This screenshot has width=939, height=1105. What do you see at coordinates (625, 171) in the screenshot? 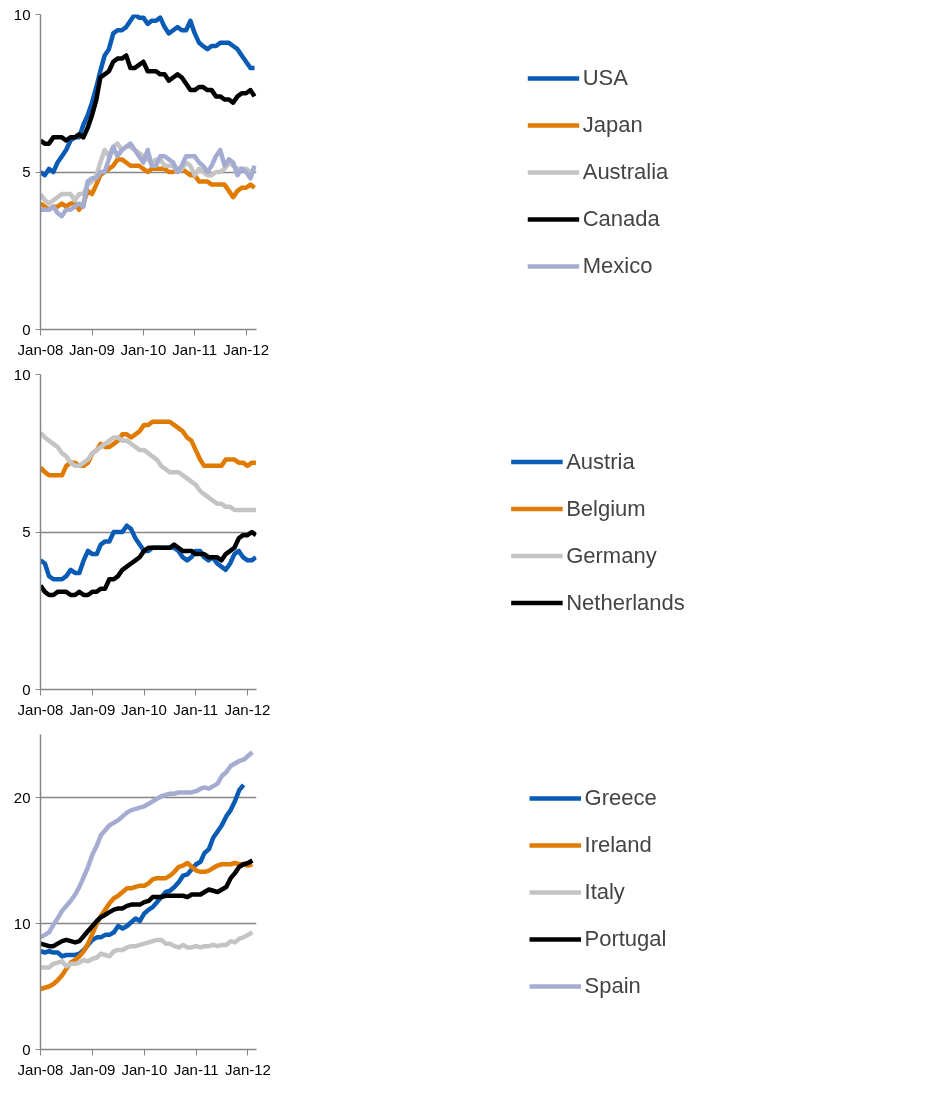
I see `legend-label: Australia` at bounding box center [625, 171].